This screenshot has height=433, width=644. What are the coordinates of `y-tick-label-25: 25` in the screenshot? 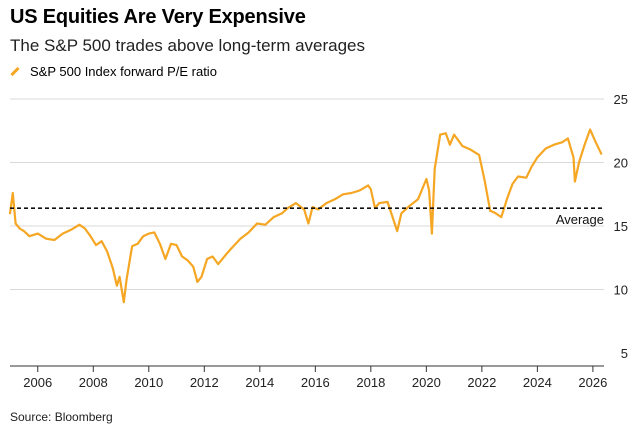 It's located at (621, 99).